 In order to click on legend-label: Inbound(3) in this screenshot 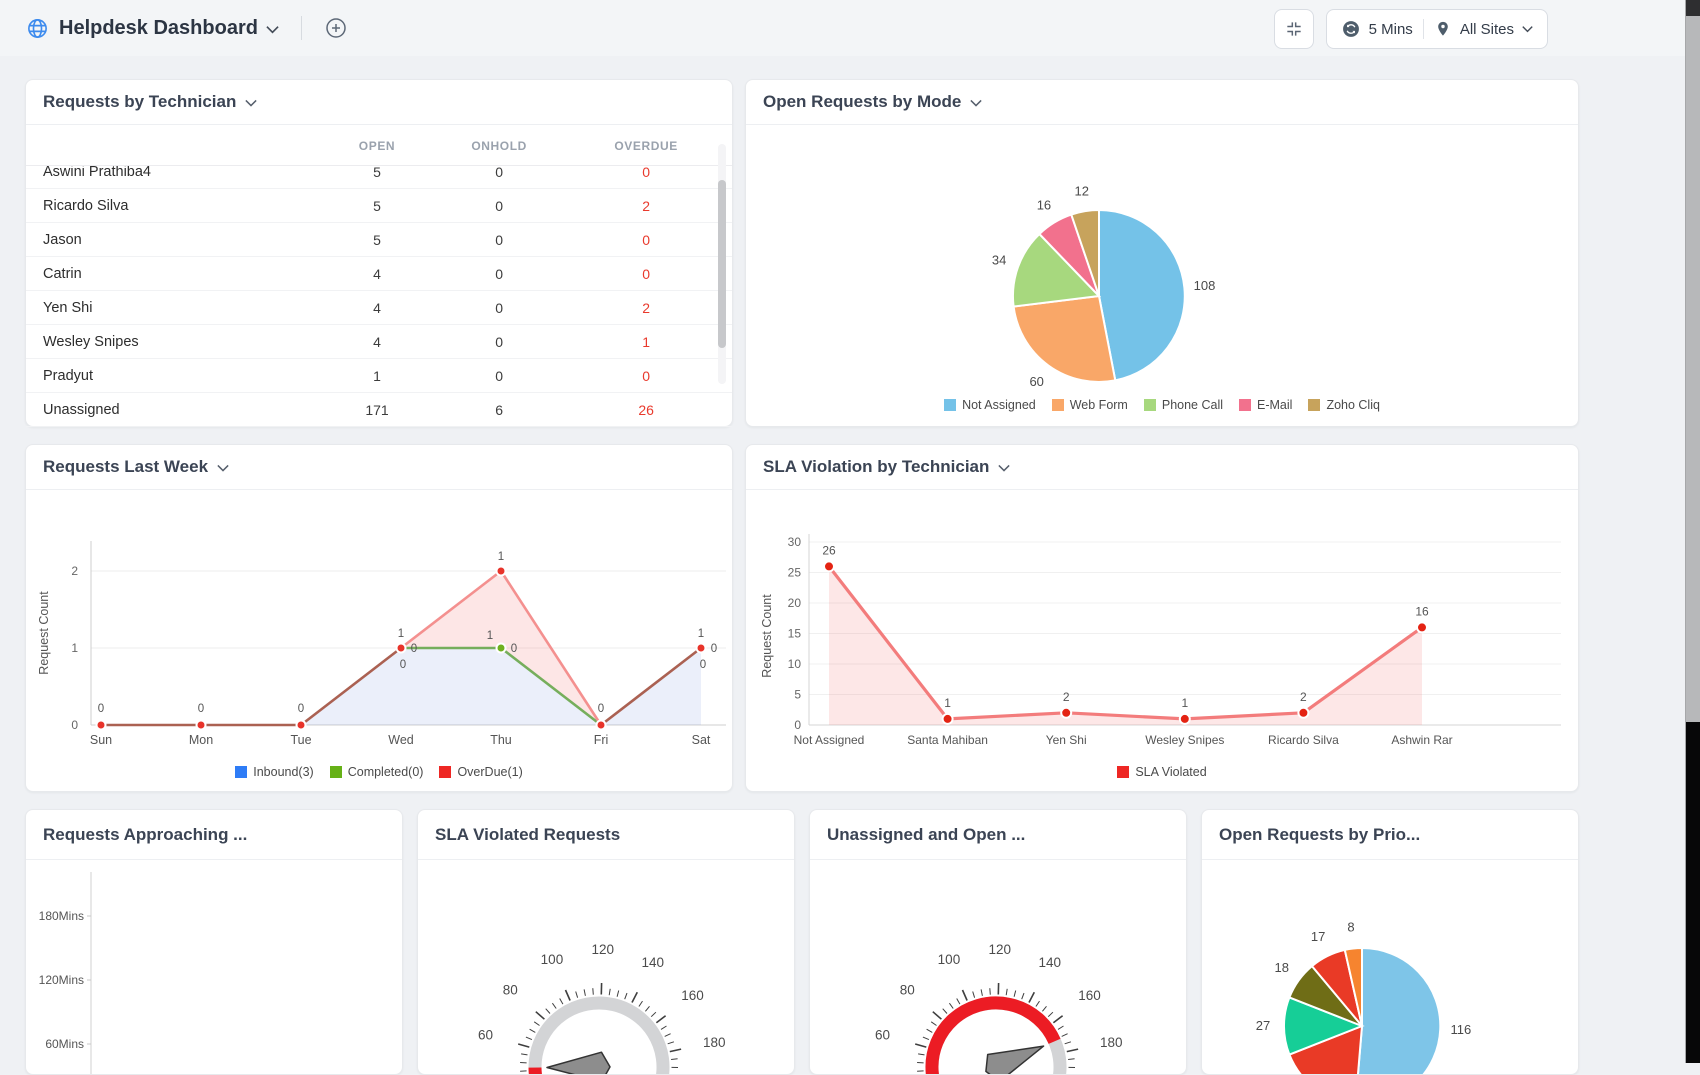, I will do `click(283, 772)`.